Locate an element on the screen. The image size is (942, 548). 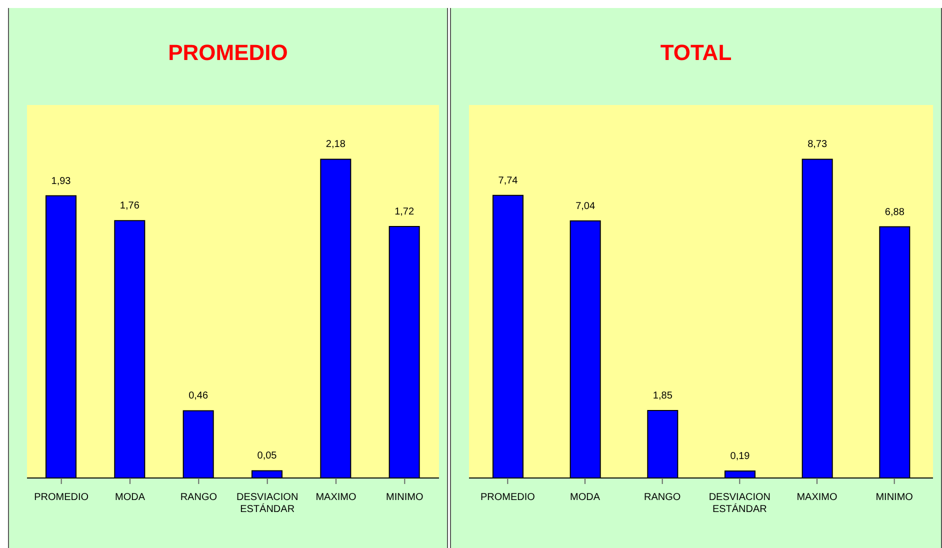
data-label: 1,93 is located at coordinates (61, 181).